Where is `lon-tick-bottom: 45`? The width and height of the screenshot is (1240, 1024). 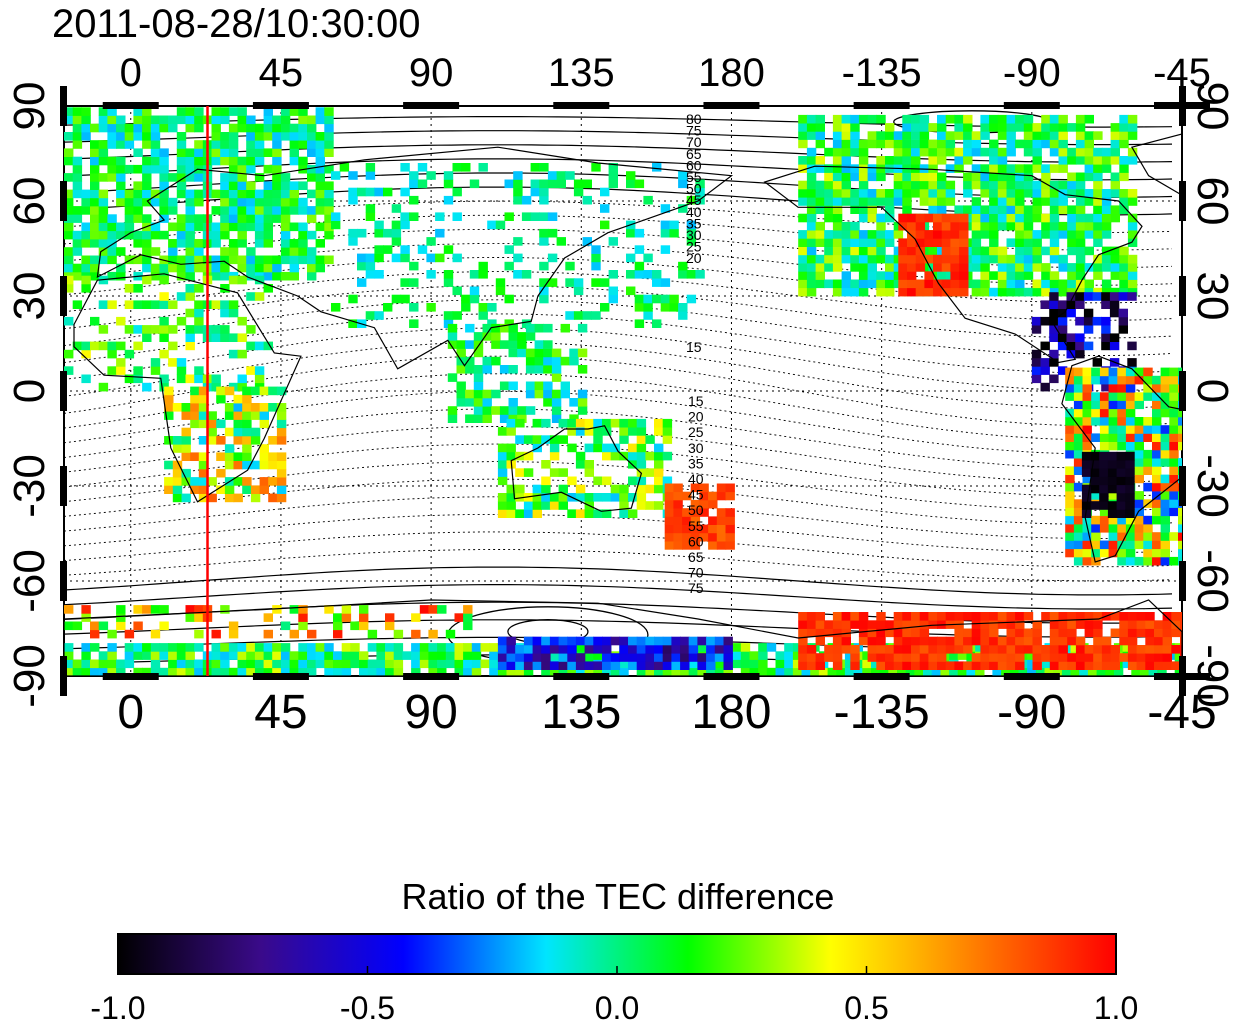
lon-tick-bottom: 45 is located at coordinates (280, 712).